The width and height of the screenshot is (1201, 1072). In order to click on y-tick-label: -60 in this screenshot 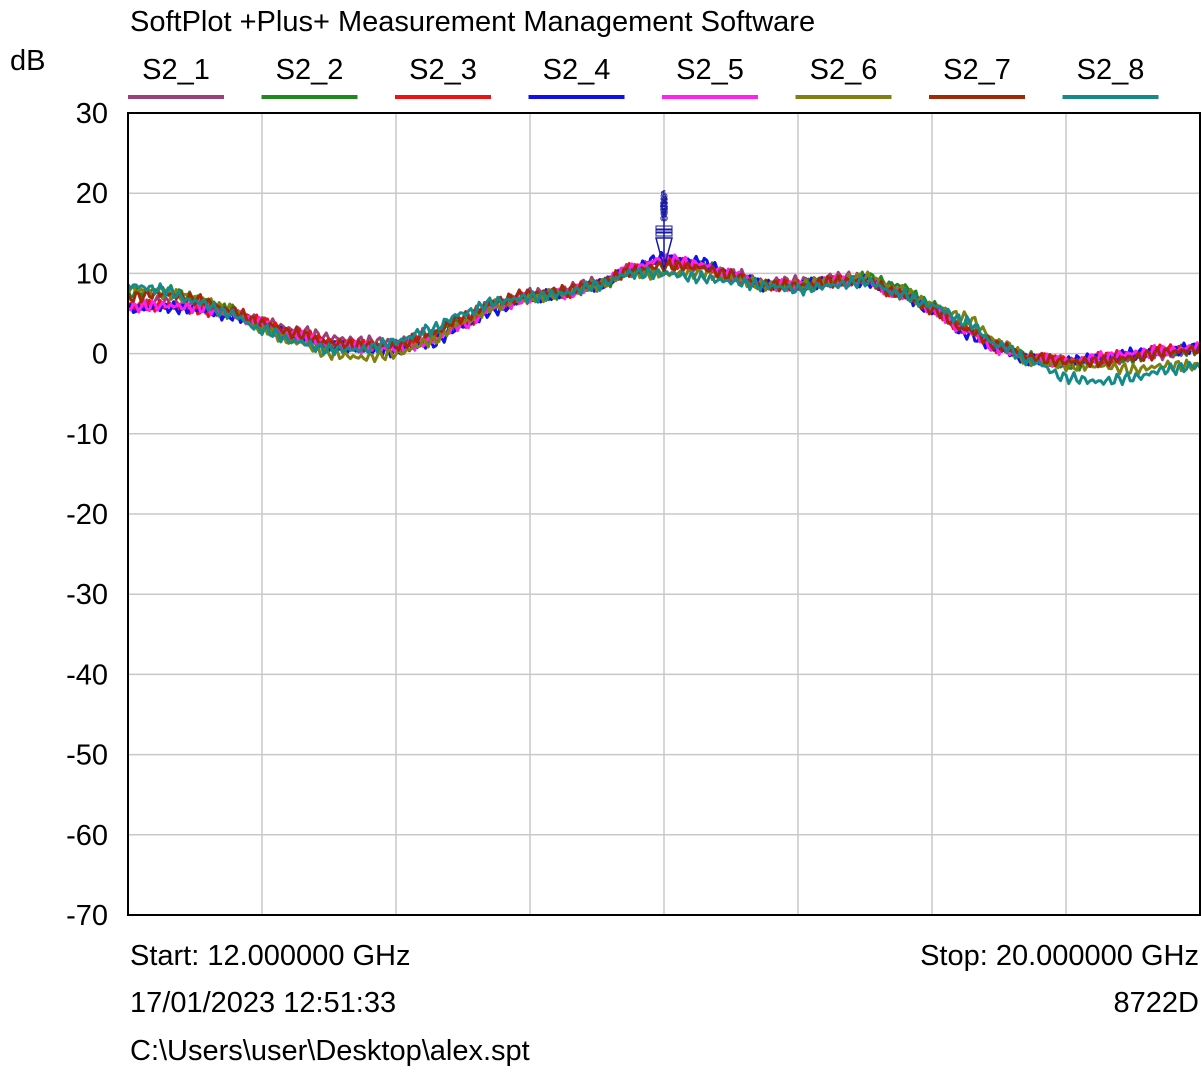, I will do `click(87, 836)`.